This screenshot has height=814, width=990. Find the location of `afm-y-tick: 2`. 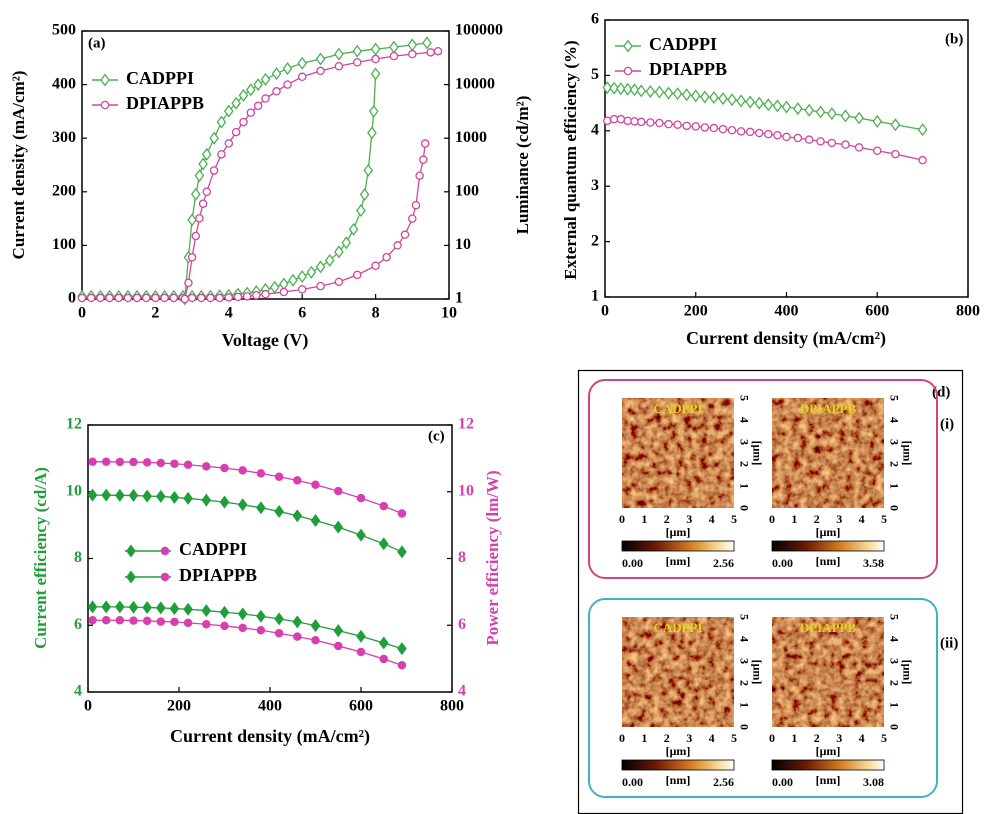

afm-y-tick: 2 is located at coordinates (894, 683).